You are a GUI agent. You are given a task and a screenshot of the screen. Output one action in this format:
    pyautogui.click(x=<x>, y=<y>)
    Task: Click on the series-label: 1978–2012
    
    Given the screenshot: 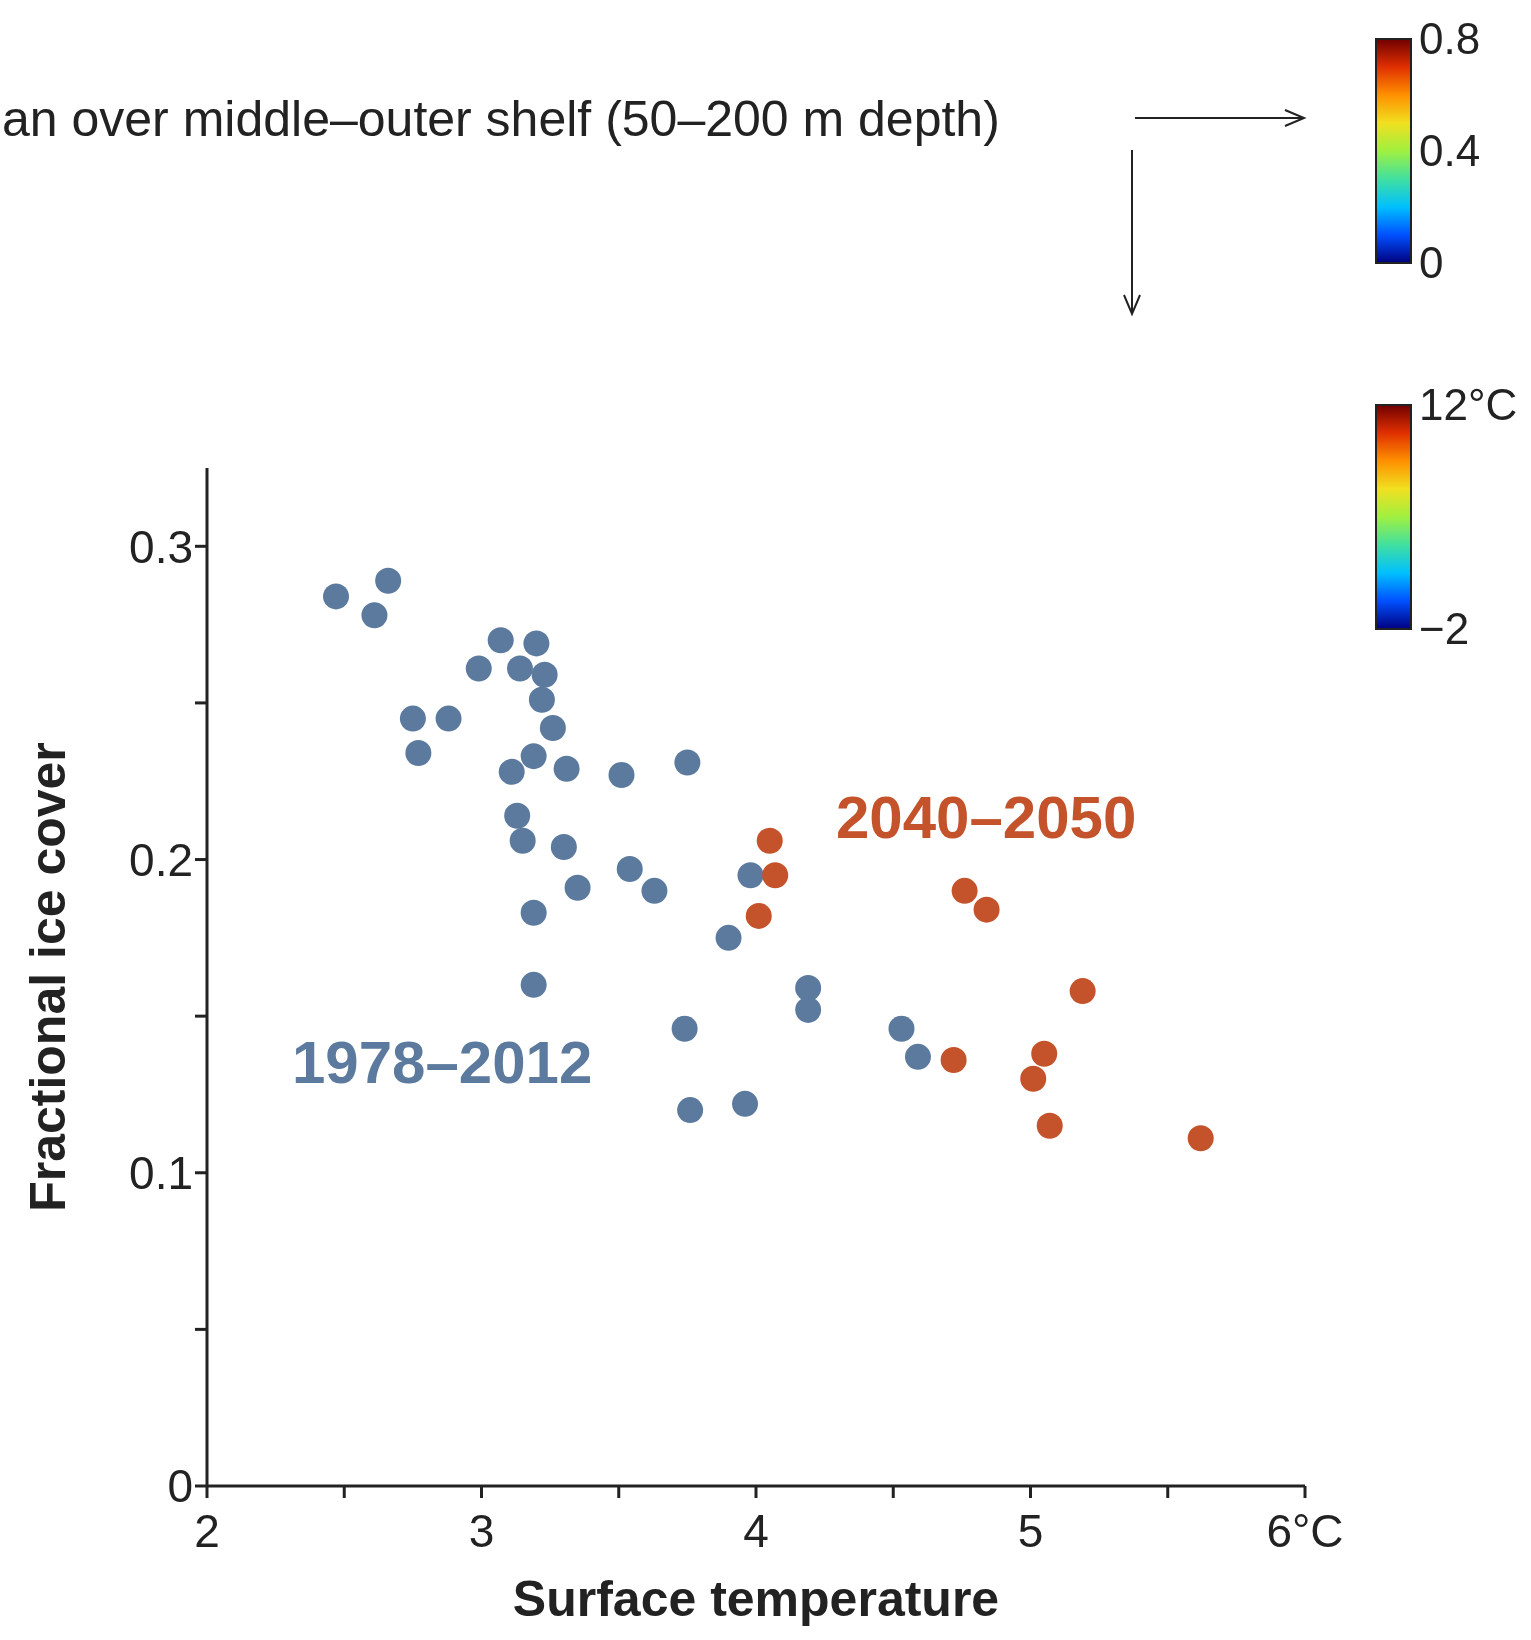 What is the action you would take?
    pyautogui.click(x=442, y=1062)
    